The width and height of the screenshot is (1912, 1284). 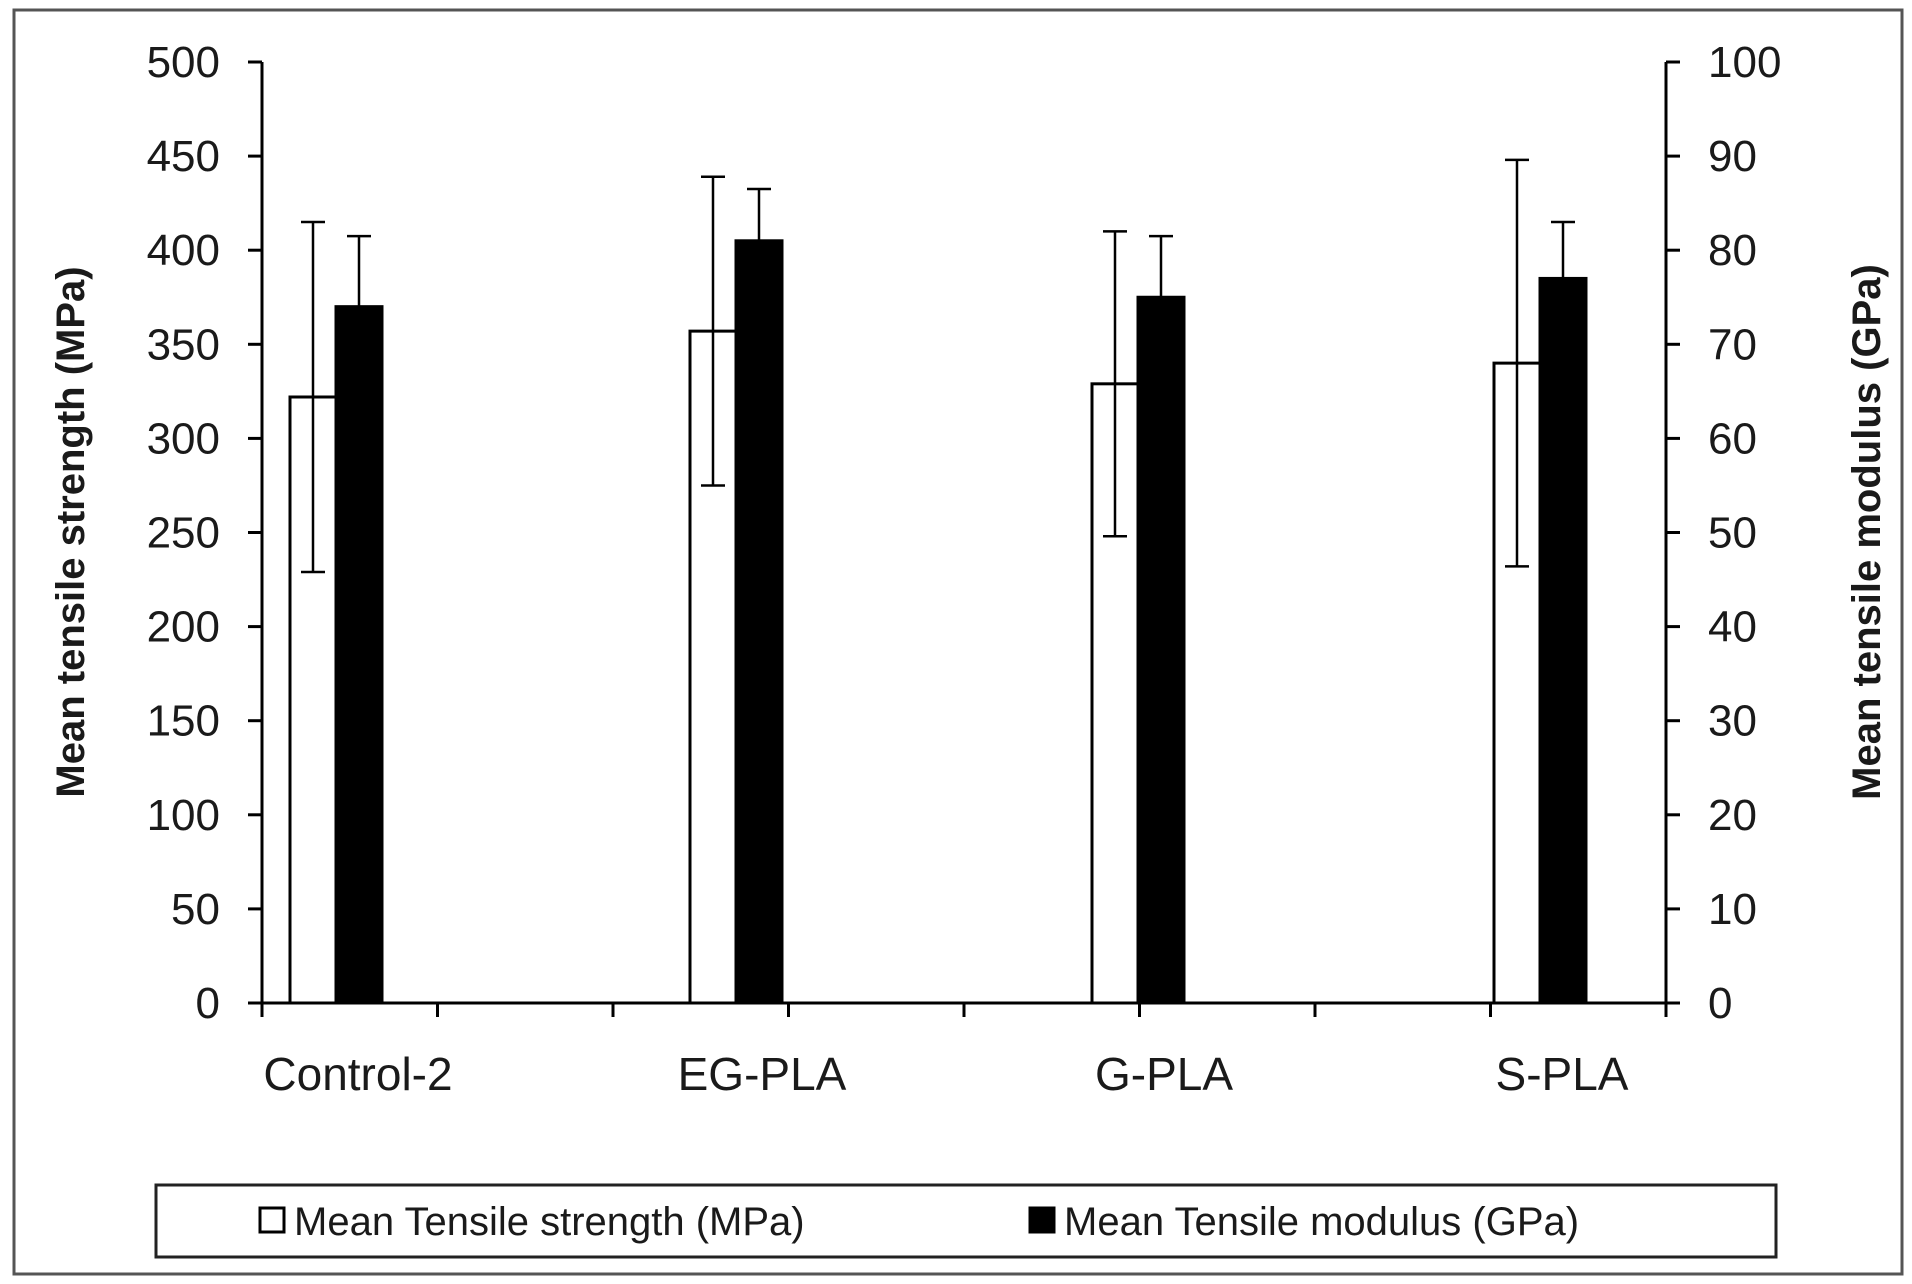 What do you see at coordinates (1732, 533) in the screenshot?
I see `y-right-tick-label: 50` at bounding box center [1732, 533].